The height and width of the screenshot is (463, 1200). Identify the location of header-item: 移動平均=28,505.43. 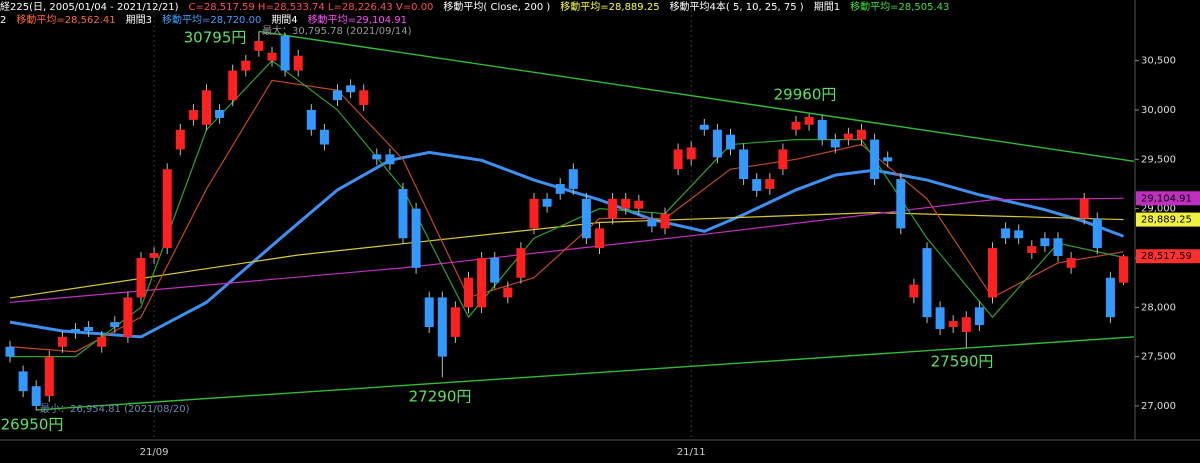
(899, 6).